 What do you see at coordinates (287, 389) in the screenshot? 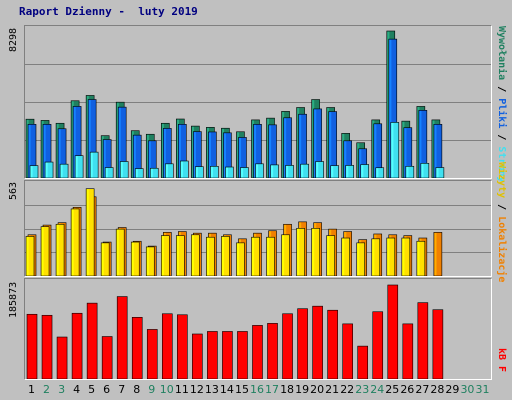
I see `x-tick-label: 18` at bounding box center [287, 389].